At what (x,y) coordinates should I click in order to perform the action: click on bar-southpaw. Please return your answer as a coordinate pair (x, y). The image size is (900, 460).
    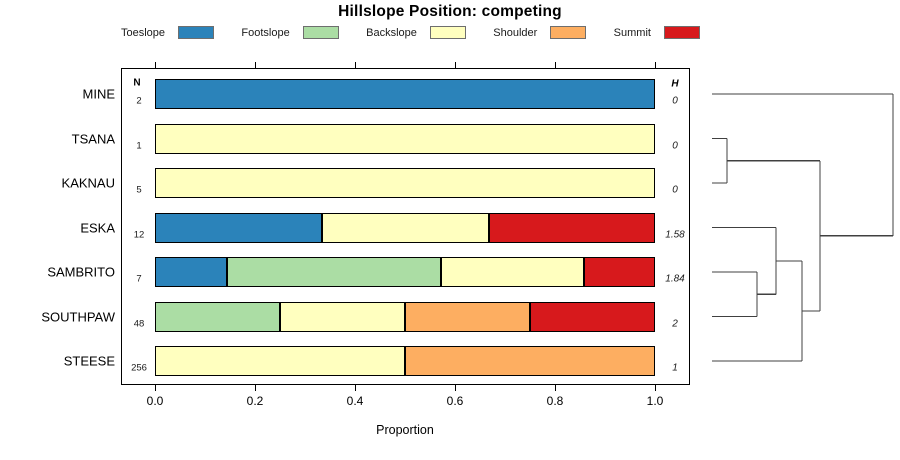
    Looking at the image, I should click on (405, 316).